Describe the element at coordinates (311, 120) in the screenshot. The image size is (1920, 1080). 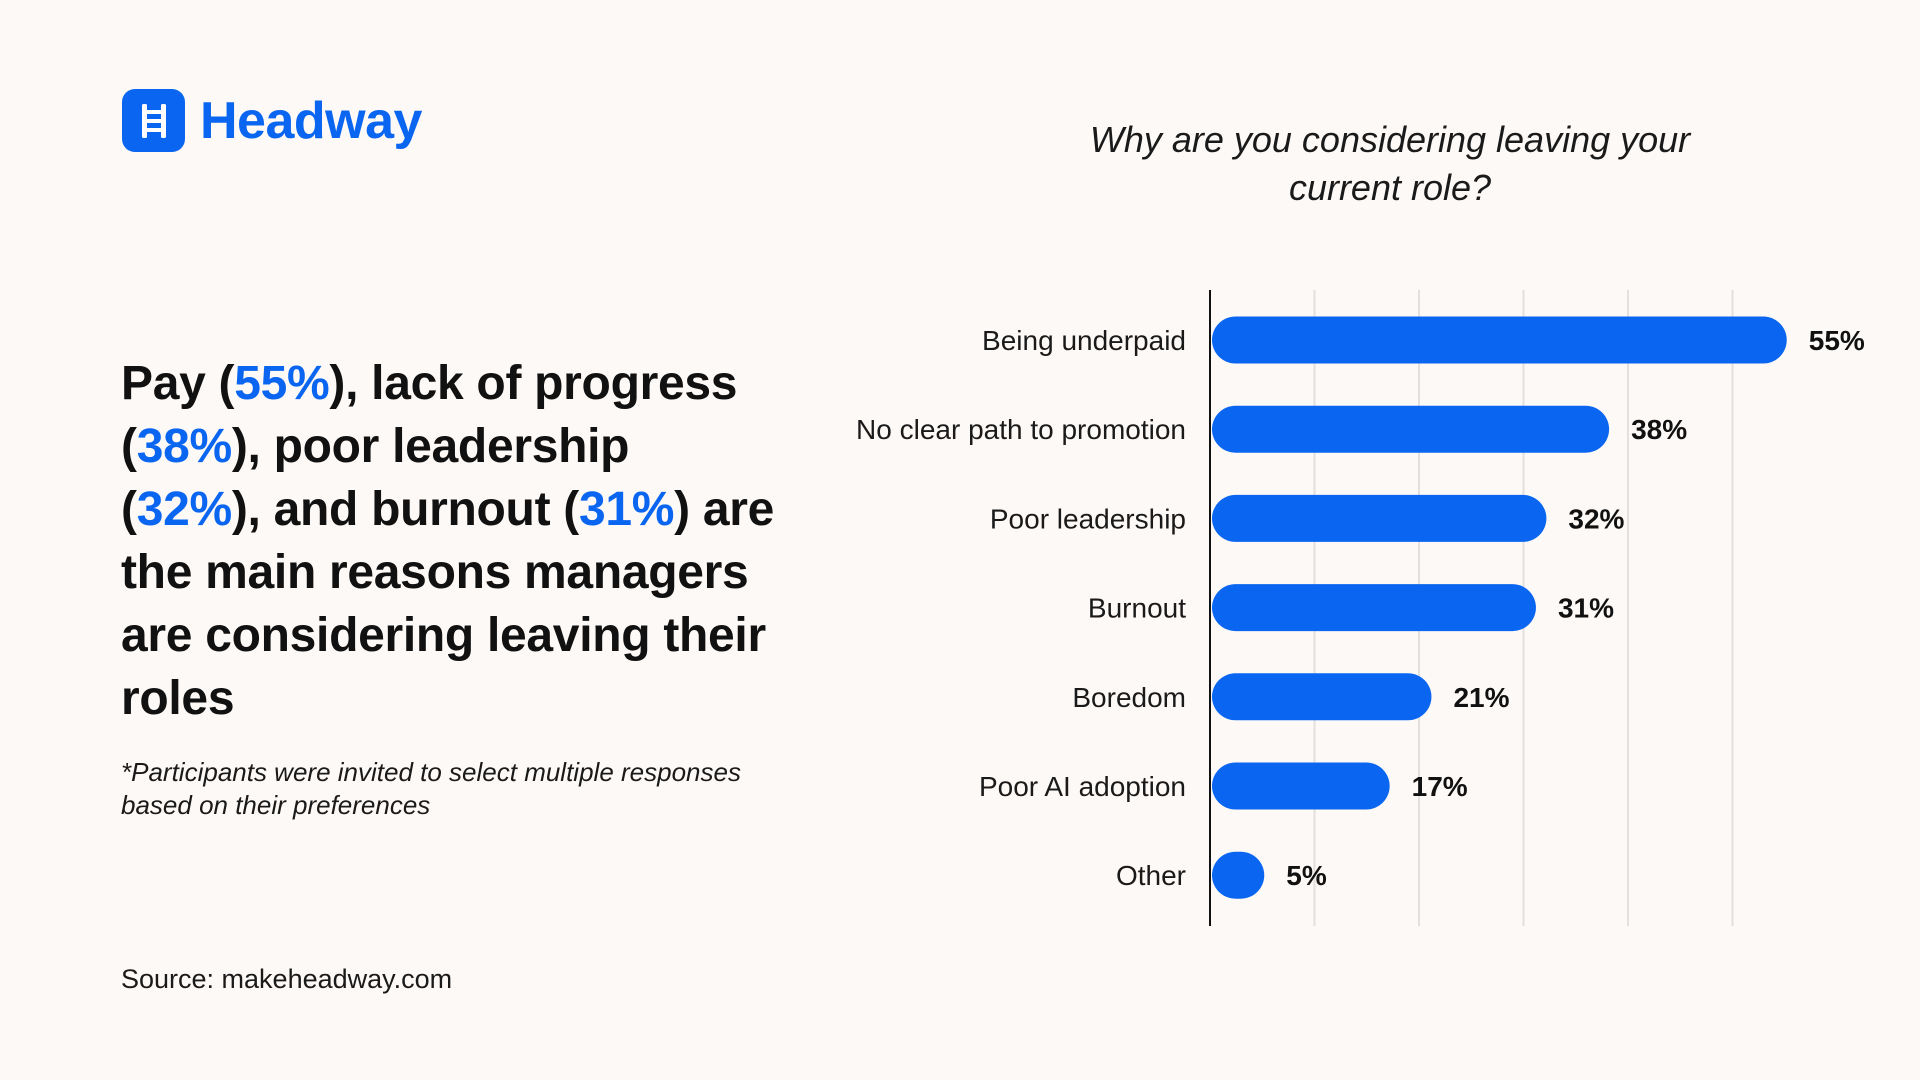
I see `brand-name: Headway` at that location.